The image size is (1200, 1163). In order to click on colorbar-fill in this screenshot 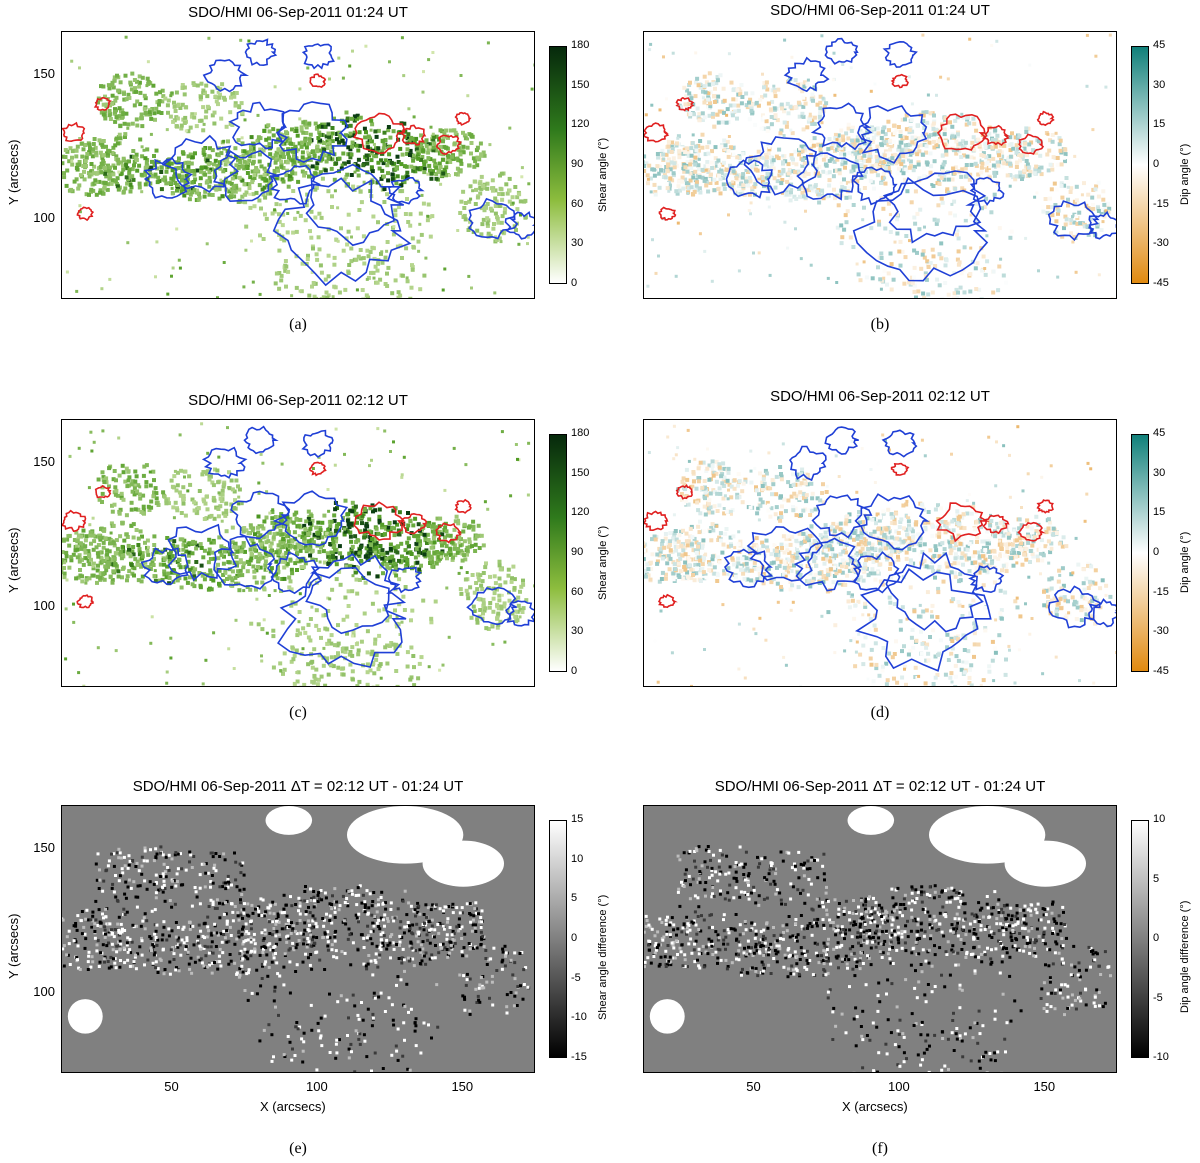, I will do `click(558, 165)`.